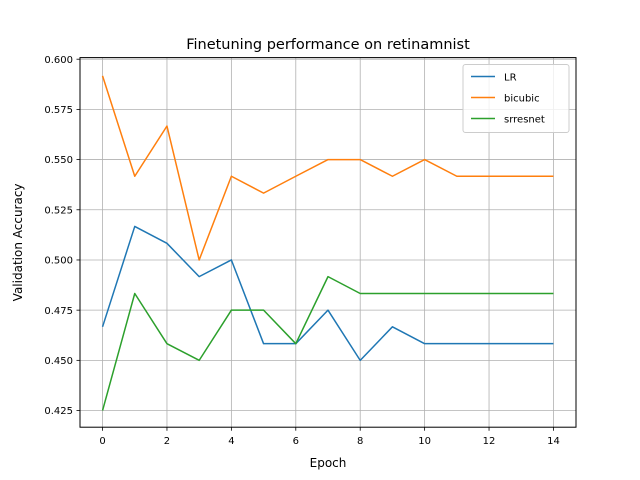 The height and width of the screenshot is (480, 640). I want to click on x-tick-label: 0, so click(102, 441).